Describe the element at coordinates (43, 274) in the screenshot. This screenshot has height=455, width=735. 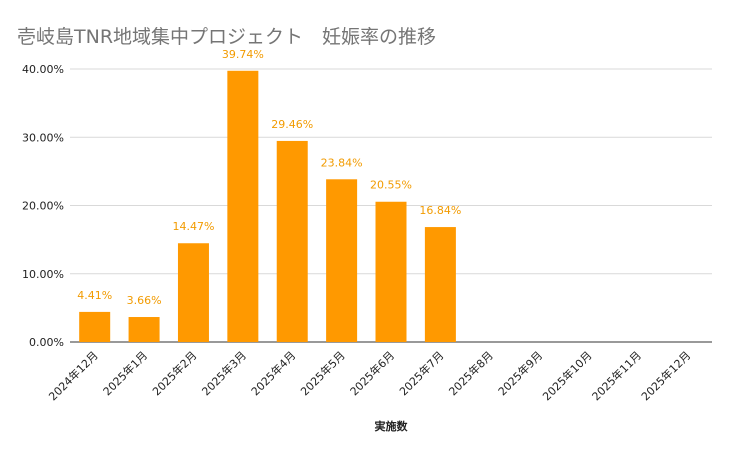
I see `y-tick-label: 10.00%` at that location.